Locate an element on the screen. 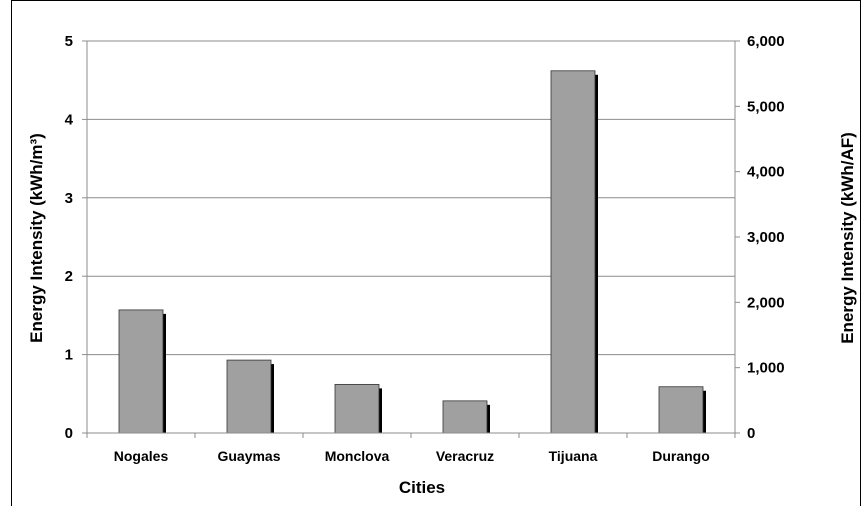 This screenshot has width=862, height=507. y-tick-label-left: 2 is located at coordinates (69, 276).